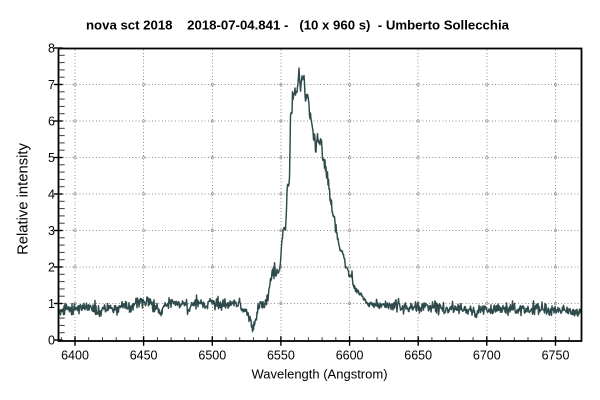 The height and width of the screenshot is (400, 600). What do you see at coordinates (212, 356) in the screenshot?
I see `svg-text: 6500` at bounding box center [212, 356].